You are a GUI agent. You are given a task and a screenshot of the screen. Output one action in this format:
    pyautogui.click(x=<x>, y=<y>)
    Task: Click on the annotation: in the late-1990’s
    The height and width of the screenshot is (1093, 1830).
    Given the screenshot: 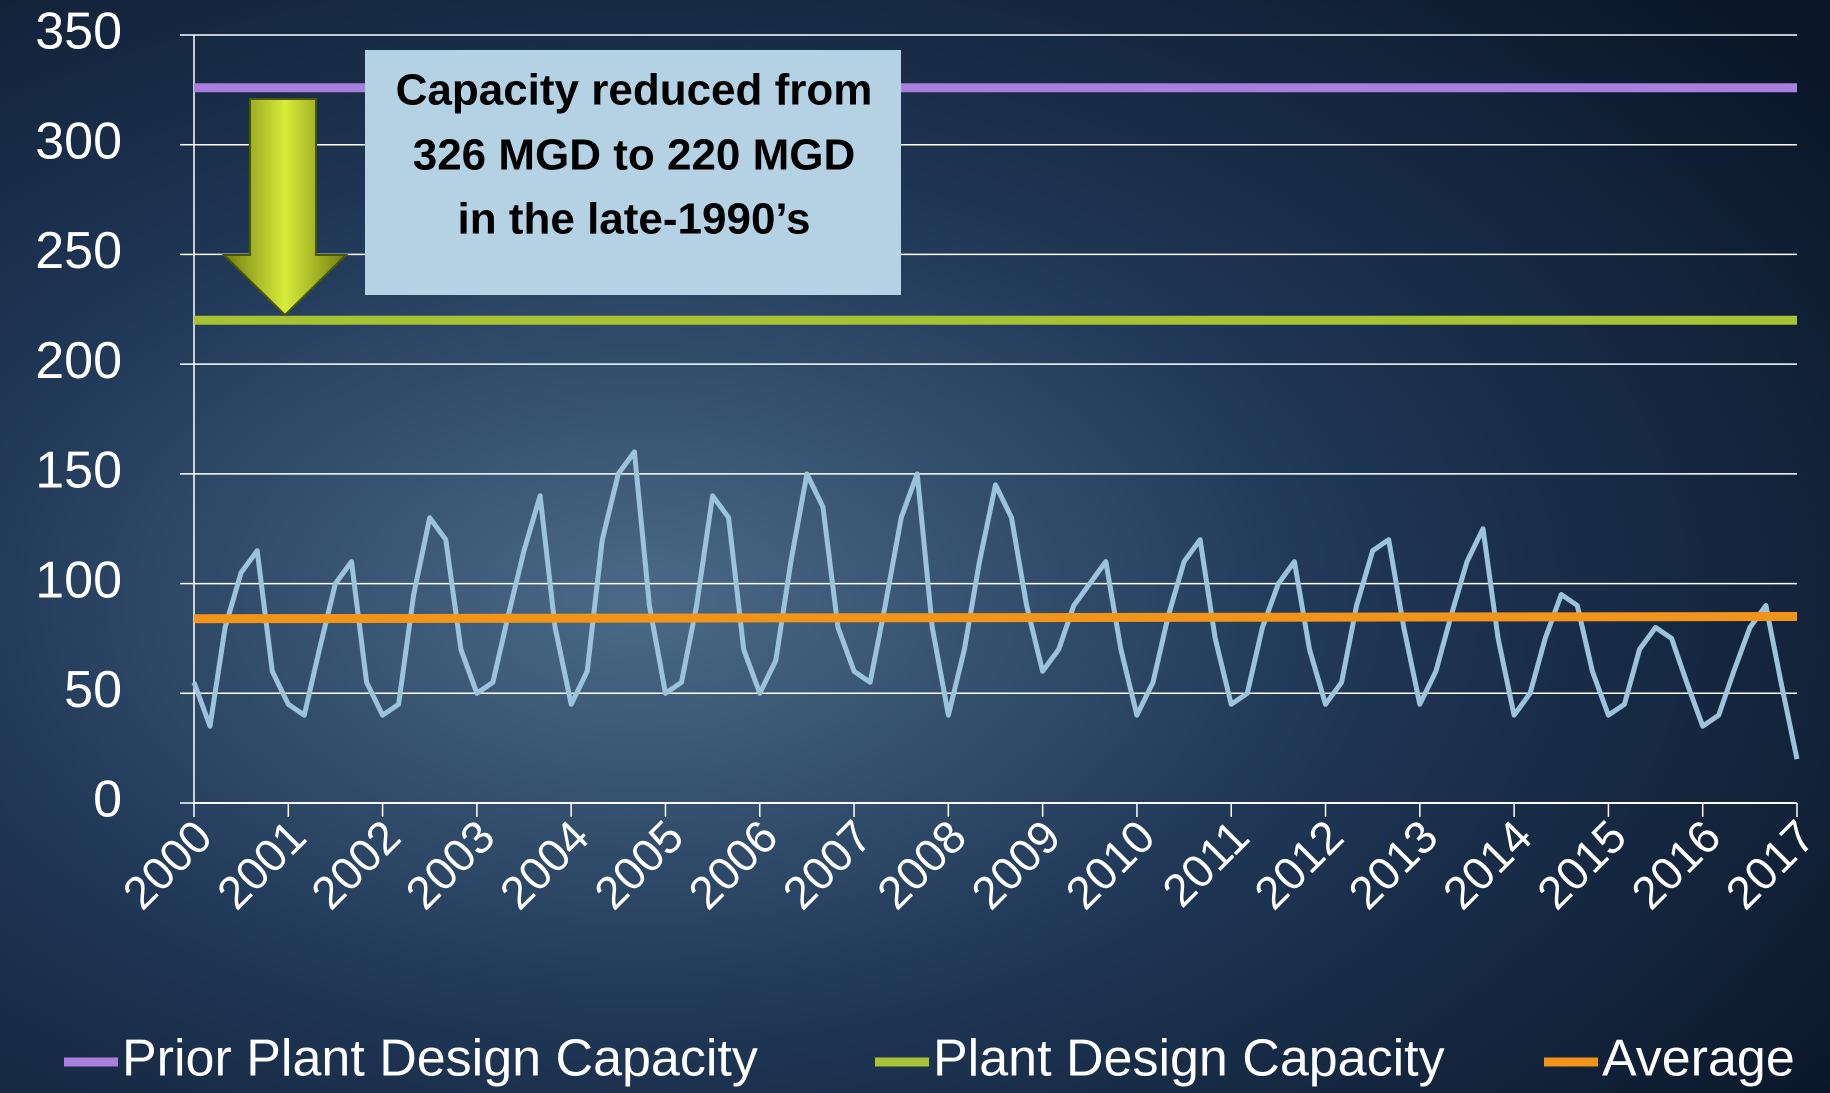 What is the action you would take?
    pyautogui.click(x=634, y=219)
    